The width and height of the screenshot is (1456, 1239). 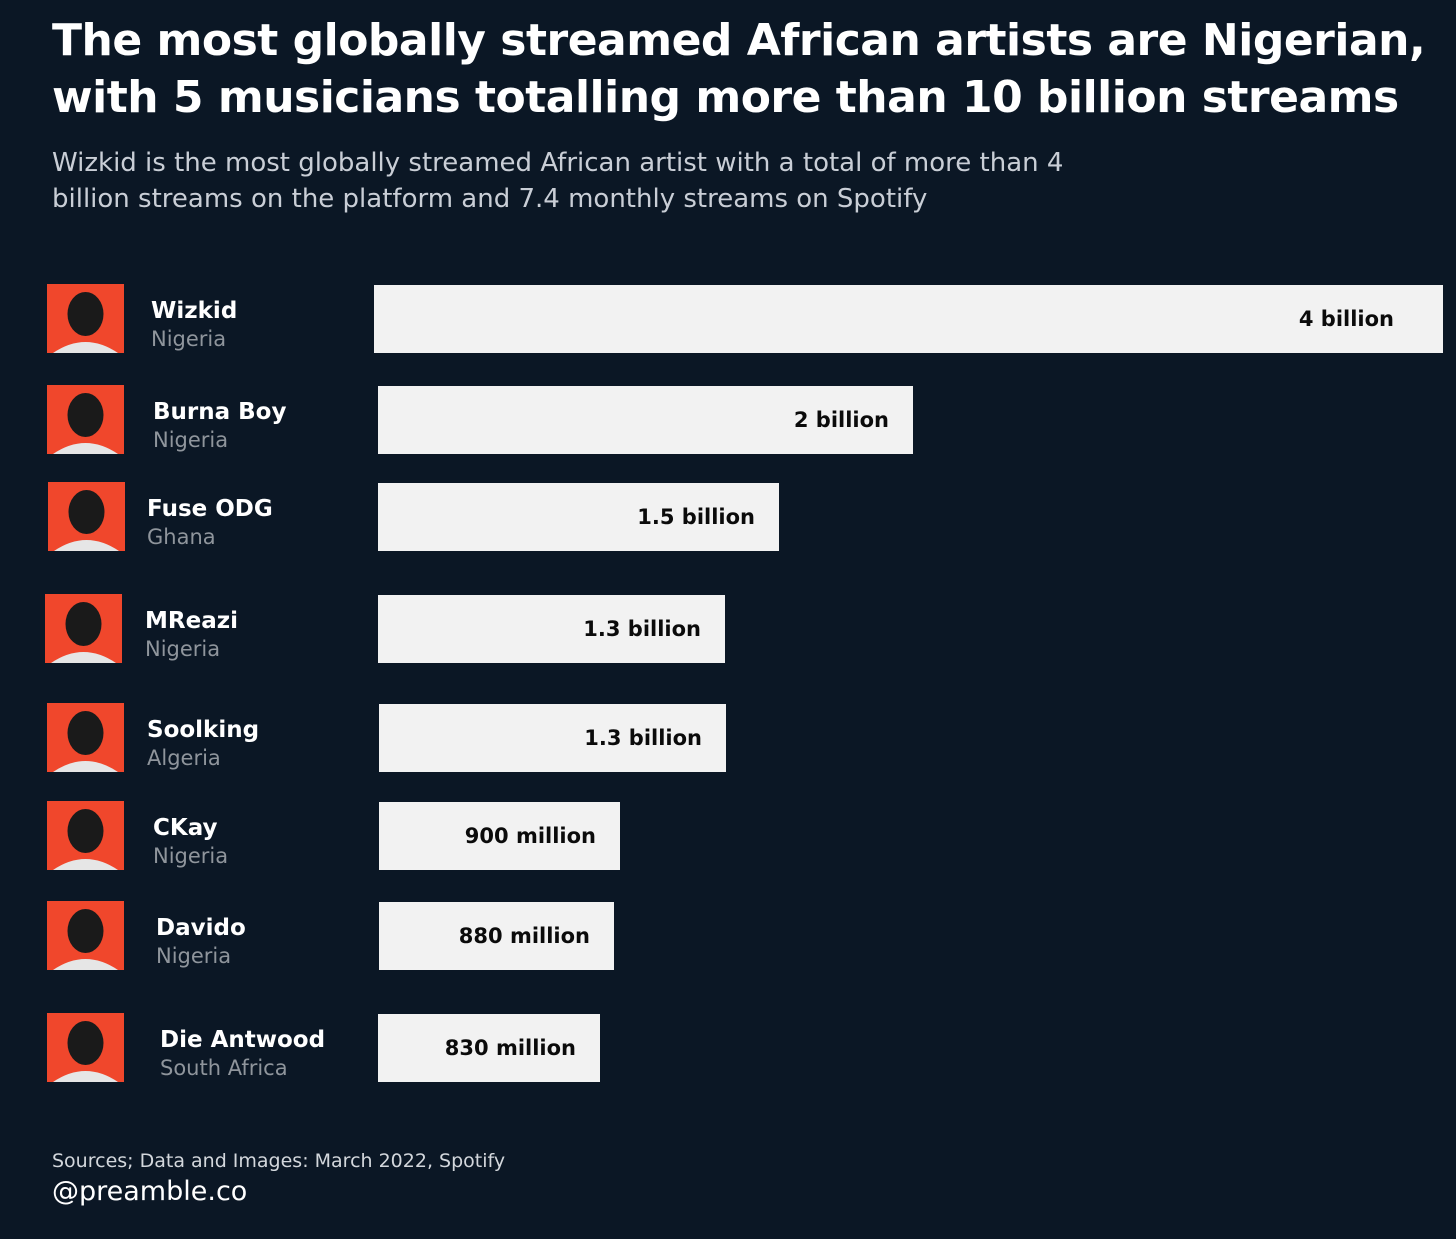 I want to click on artist-photo-head-burna-boy, so click(x=85, y=415).